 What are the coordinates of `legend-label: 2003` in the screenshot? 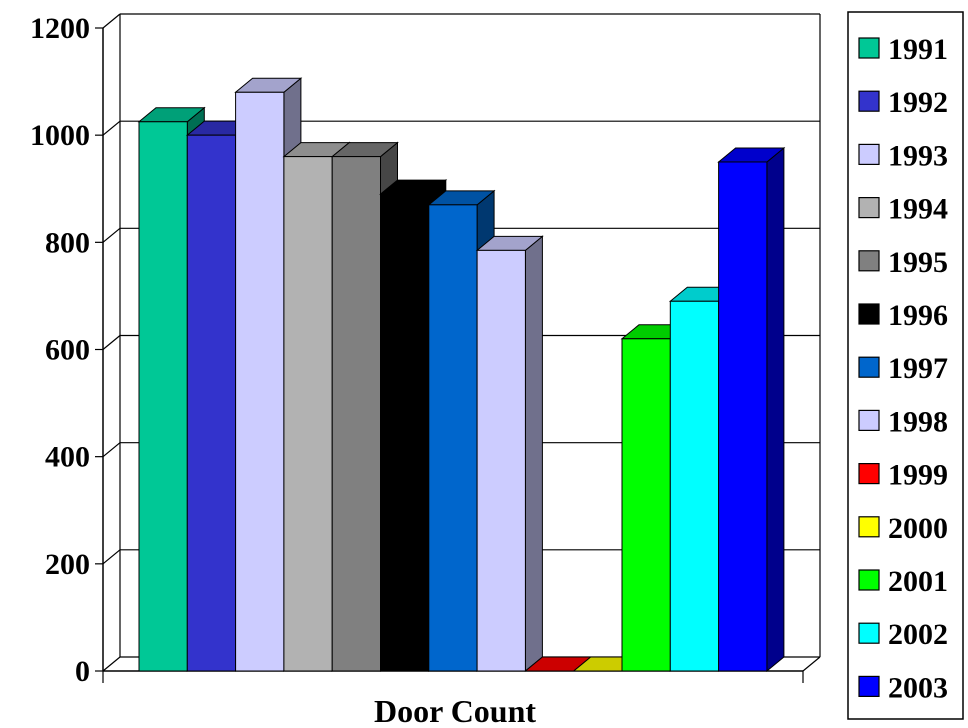 It's located at (918, 687).